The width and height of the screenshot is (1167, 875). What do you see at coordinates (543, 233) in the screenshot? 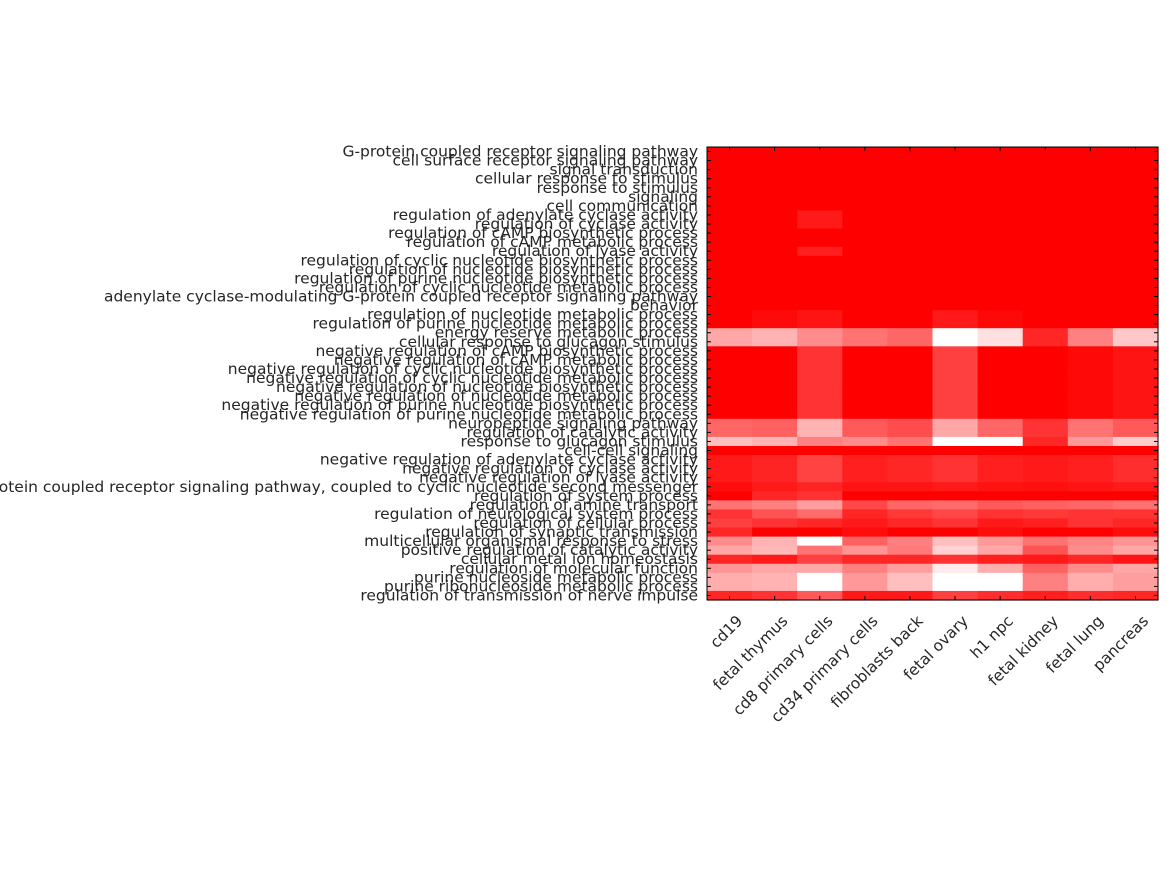
I see `row-label: regulation of cAMP biosynthetic process` at bounding box center [543, 233].